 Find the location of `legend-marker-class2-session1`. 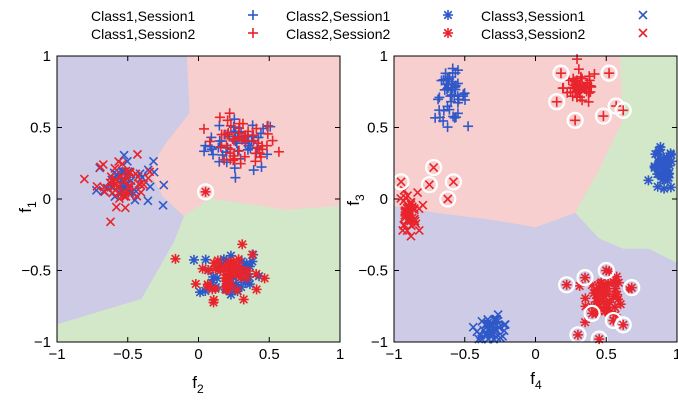

legend-marker-class2-session1 is located at coordinates (448, 15).